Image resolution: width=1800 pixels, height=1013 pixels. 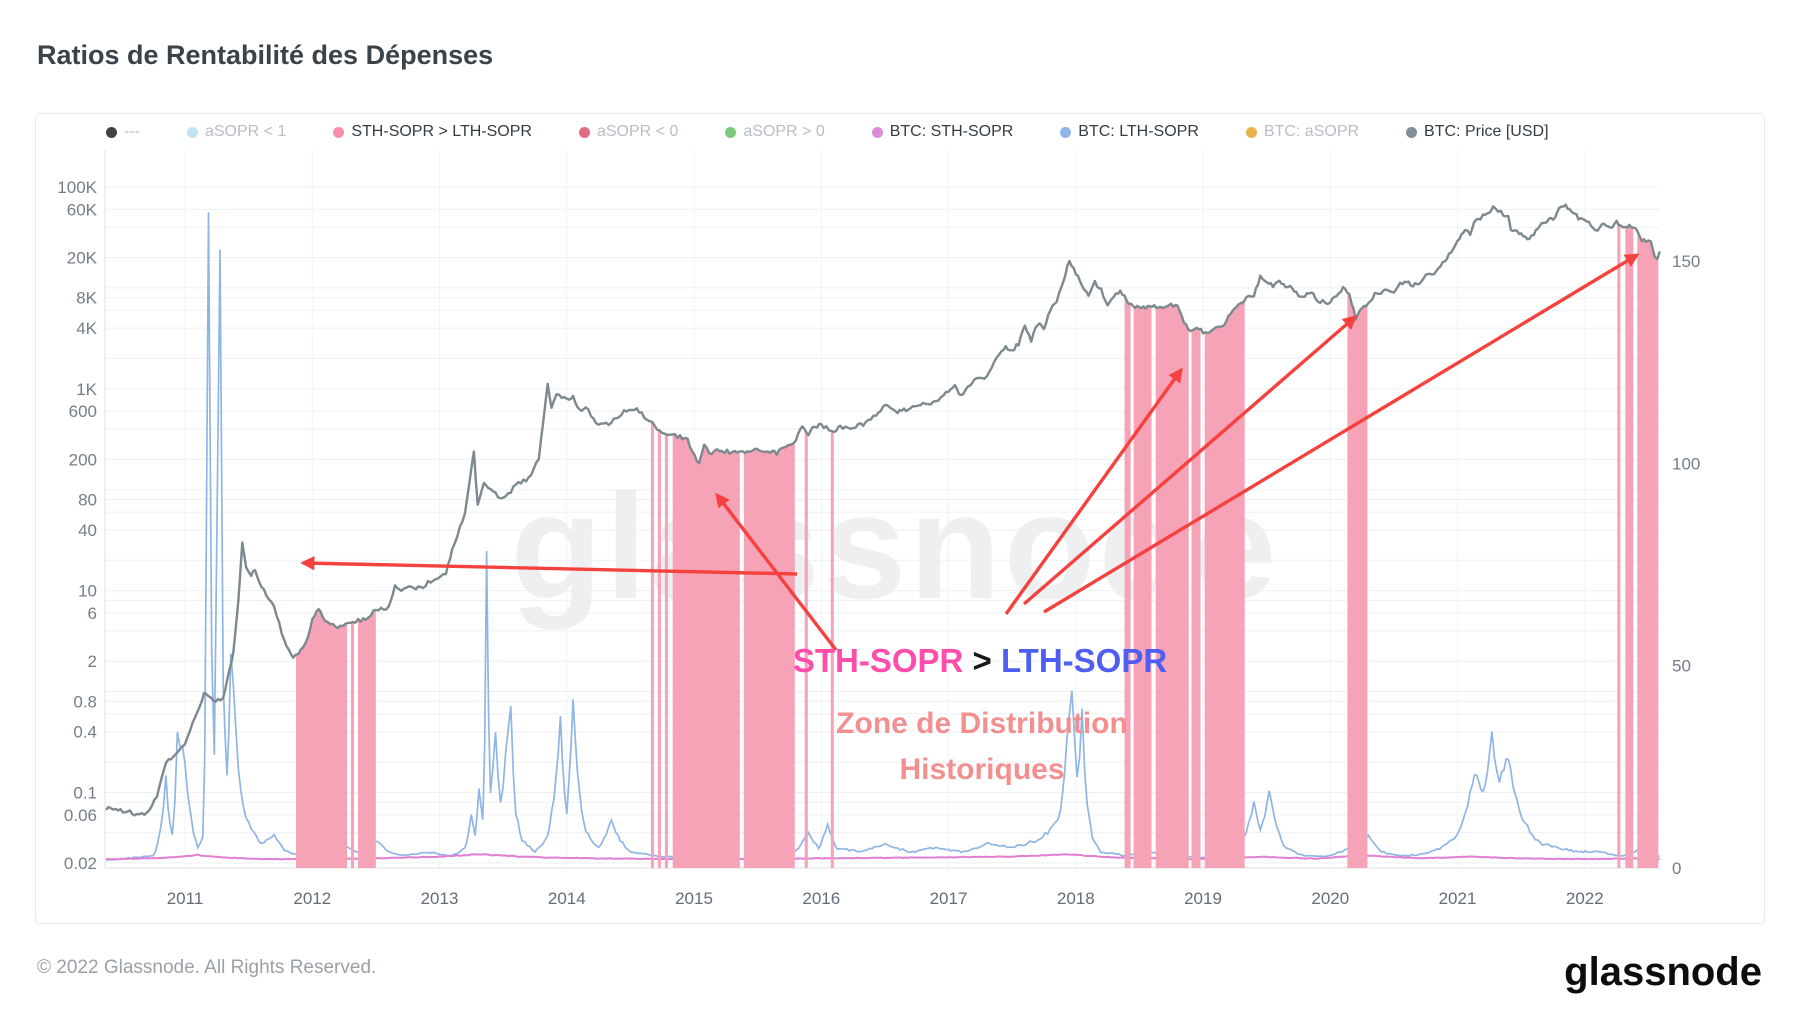 What do you see at coordinates (1084, 660) in the screenshot?
I see `annotation-comparison-segment: LTH-SOPR` at bounding box center [1084, 660].